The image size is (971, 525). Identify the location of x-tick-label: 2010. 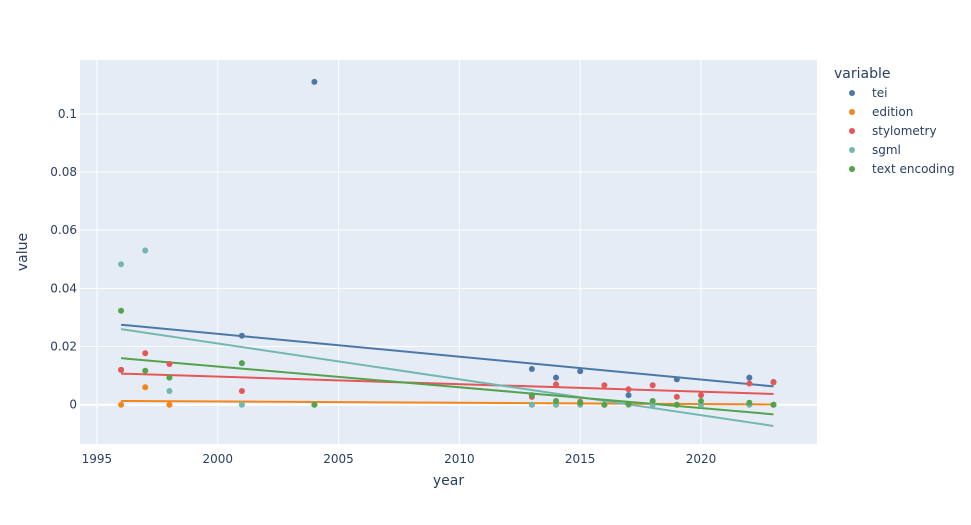
(459, 459).